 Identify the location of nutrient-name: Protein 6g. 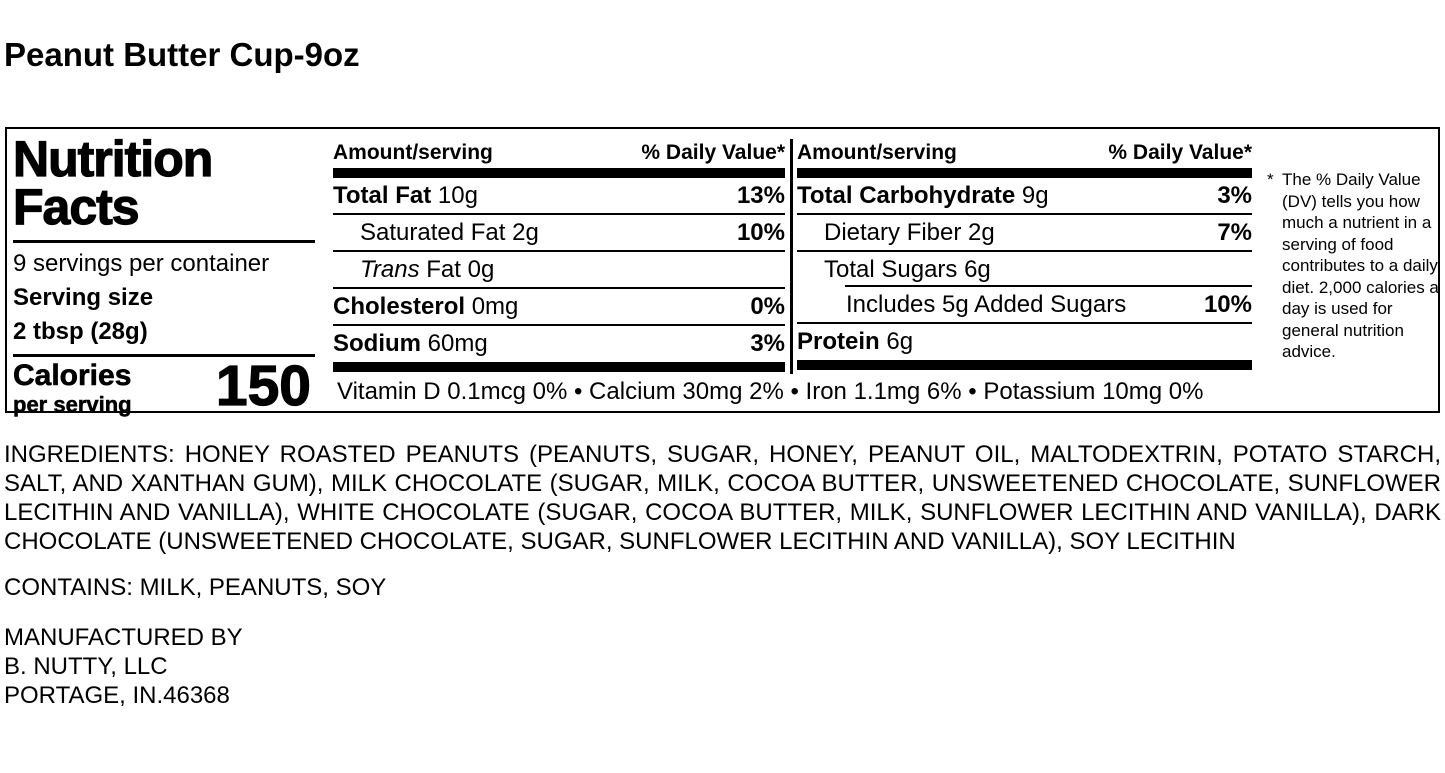
(855, 341).